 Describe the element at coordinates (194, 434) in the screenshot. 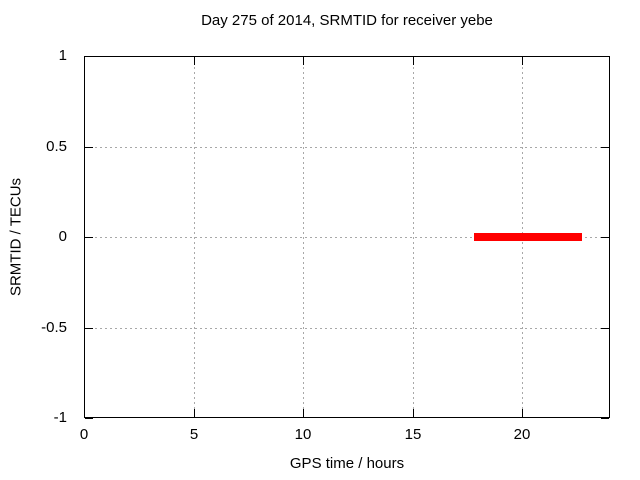

I see `x-tick-label: 5` at that location.